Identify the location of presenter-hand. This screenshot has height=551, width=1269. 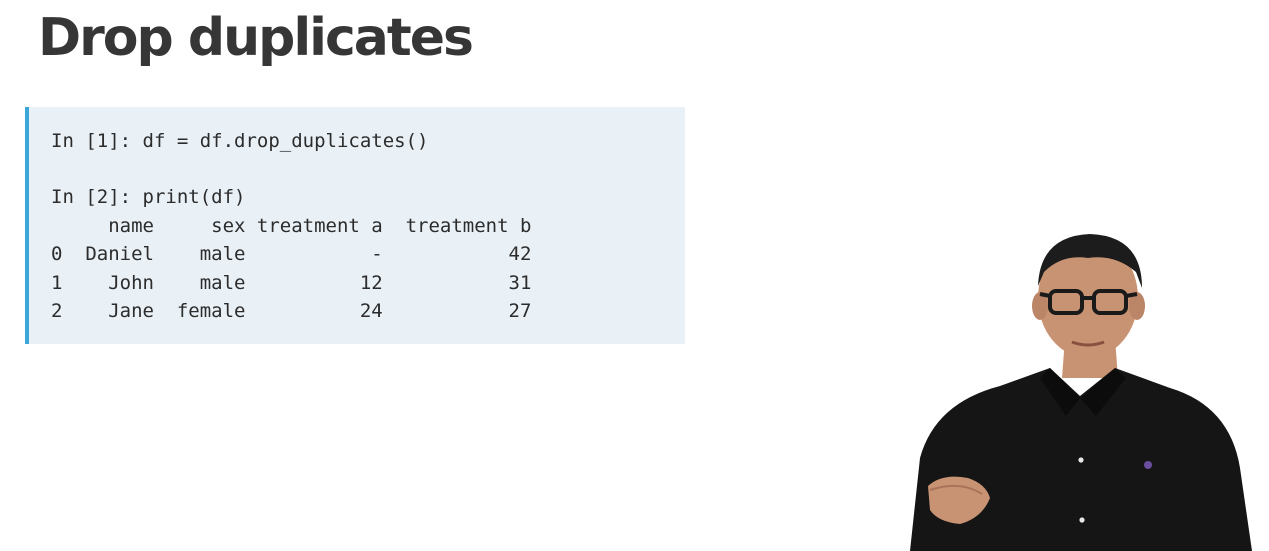
(959, 500).